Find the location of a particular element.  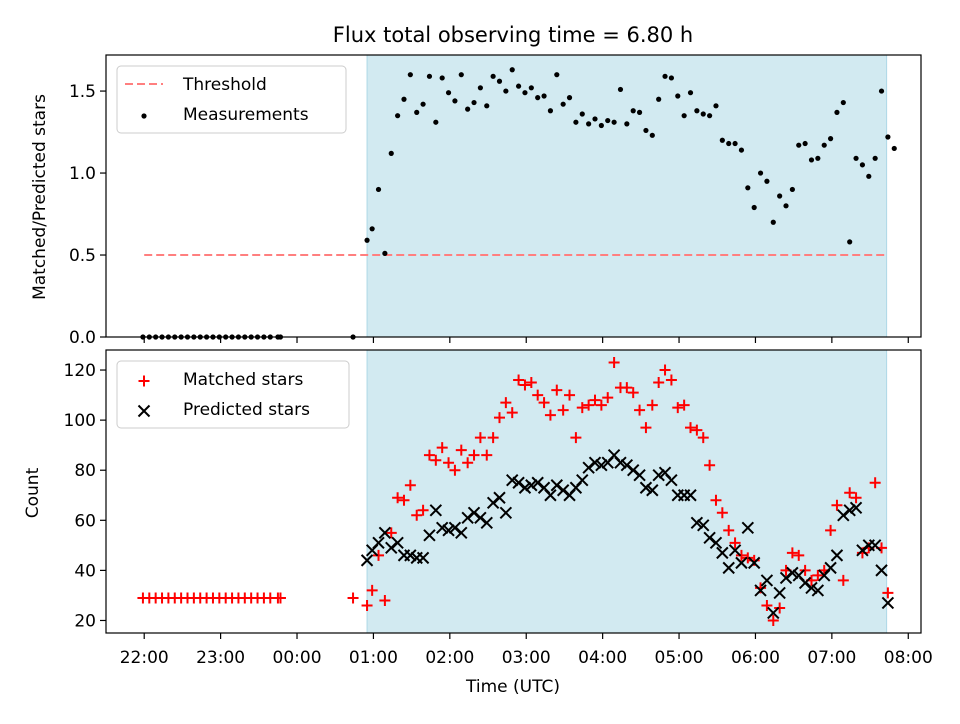

legend-predicted-swatch is located at coordinates (144, 411).